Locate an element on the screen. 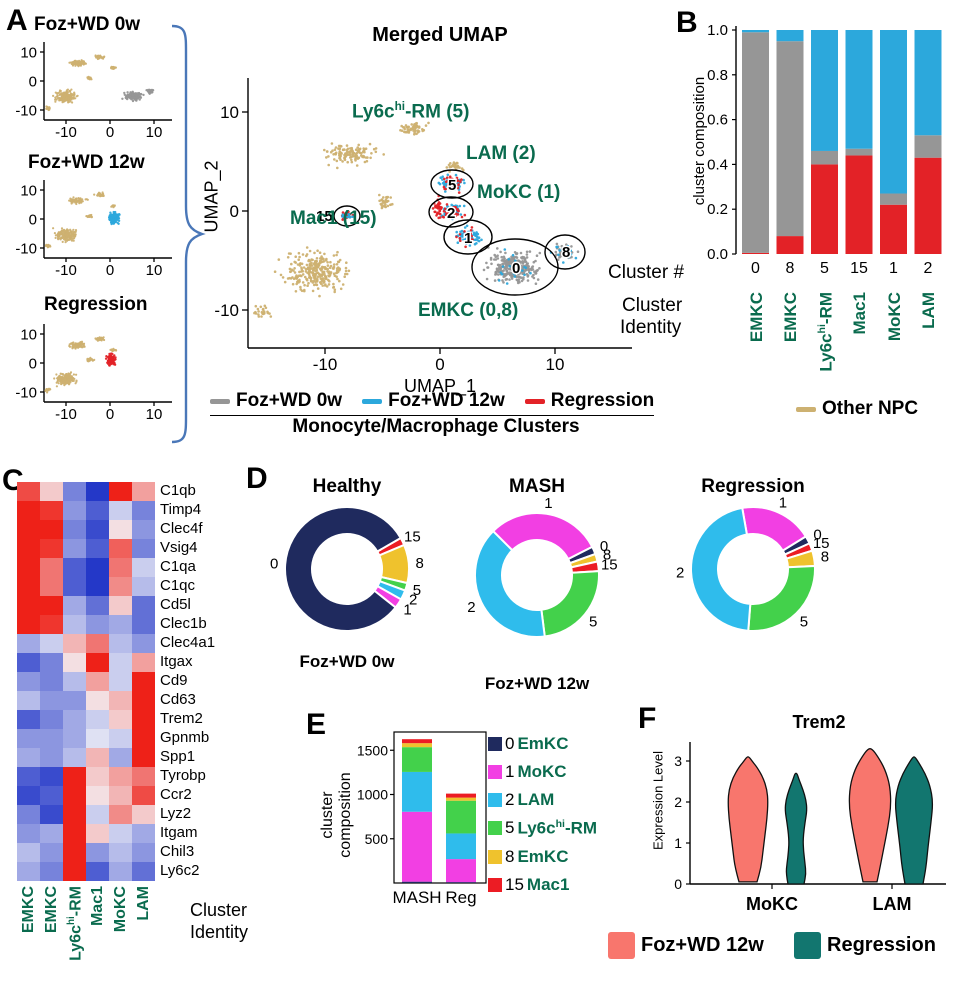  gene-label-Cd5l: Cd5l is located at coordinates (175, 604).